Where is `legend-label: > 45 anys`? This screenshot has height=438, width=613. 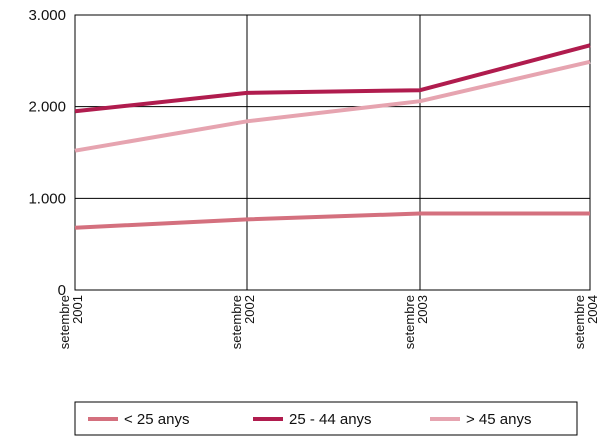 legend-label: > 45 anys is located at coordinates (498, 419).